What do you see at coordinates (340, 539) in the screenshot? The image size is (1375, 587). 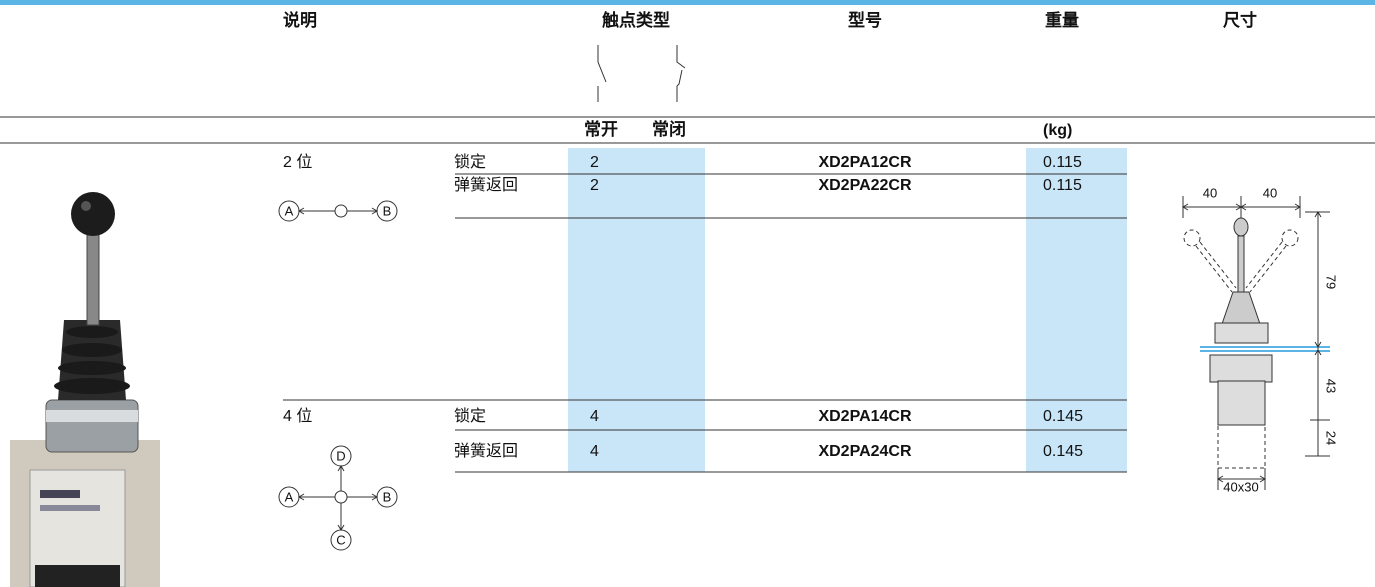 I see `diagram-label: C` at bounding box center [340, 539].